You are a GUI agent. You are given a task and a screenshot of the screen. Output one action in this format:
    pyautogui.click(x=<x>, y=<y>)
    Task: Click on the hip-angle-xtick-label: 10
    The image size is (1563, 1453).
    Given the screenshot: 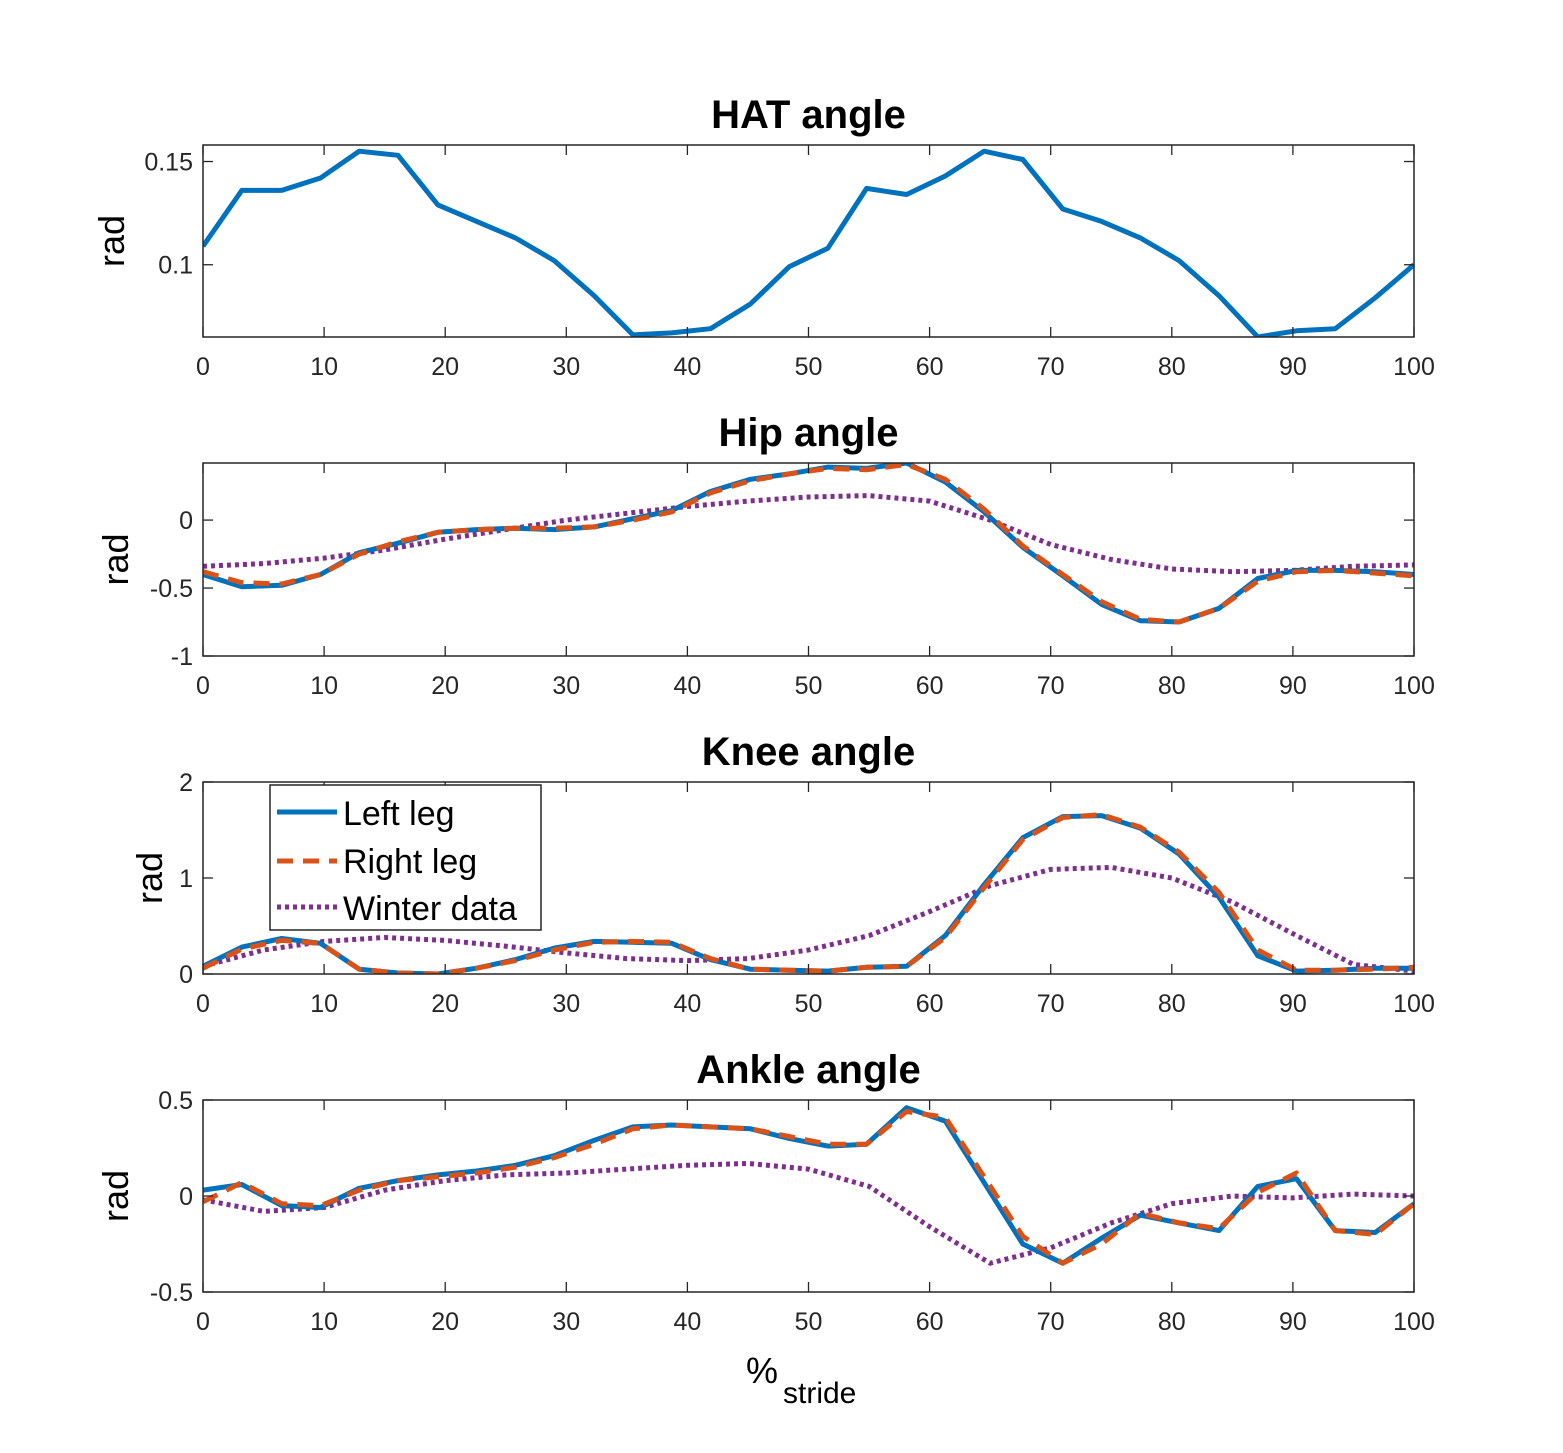 What is the action you would take?
    pyautogui.click(x=324, y=686)
    